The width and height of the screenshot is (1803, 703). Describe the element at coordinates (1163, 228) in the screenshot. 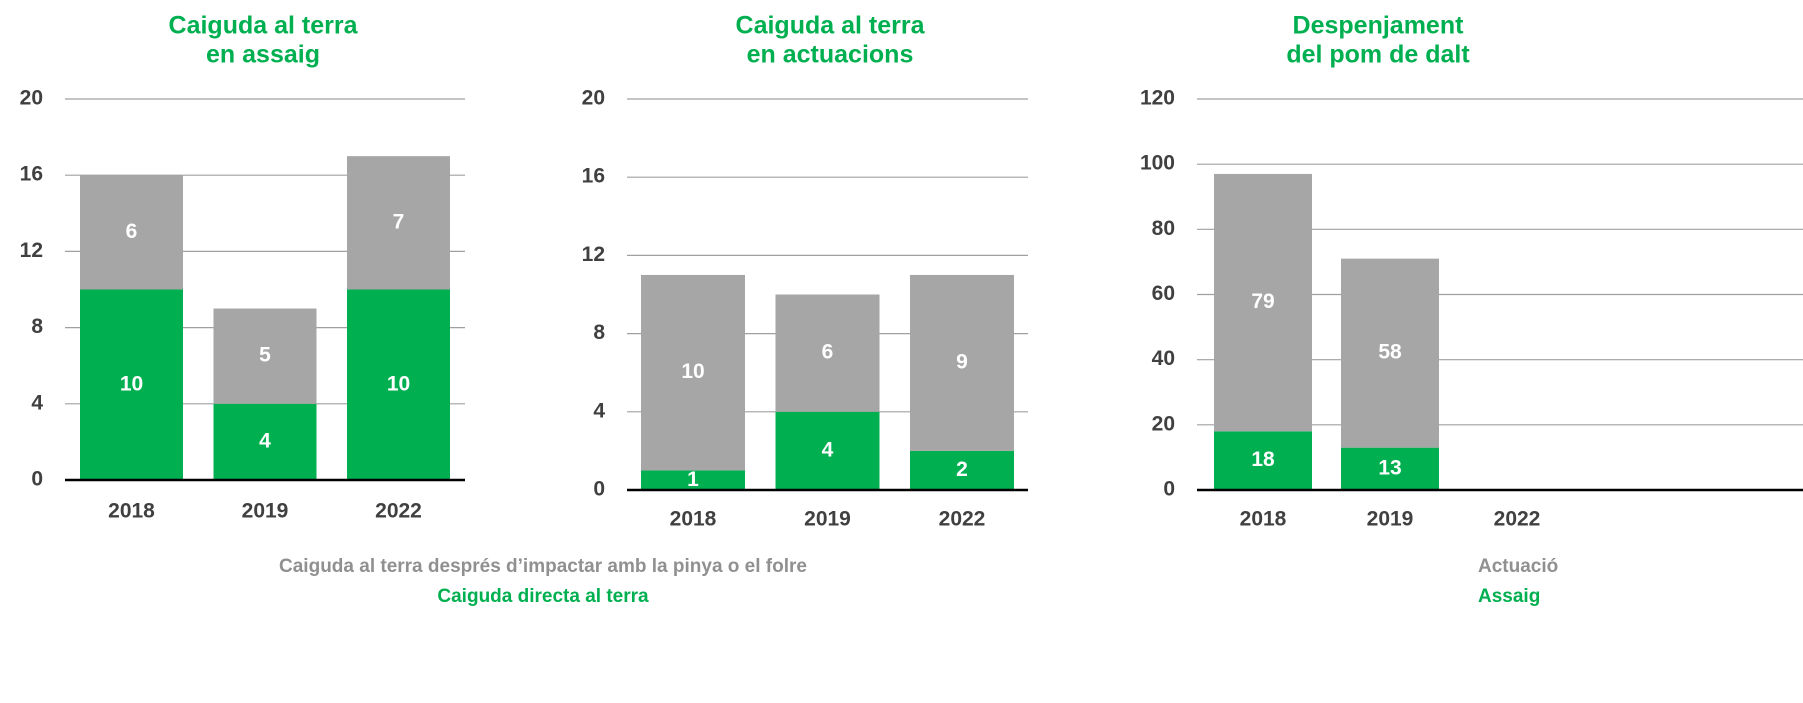

I see `y-tick-label: 80` at that location.